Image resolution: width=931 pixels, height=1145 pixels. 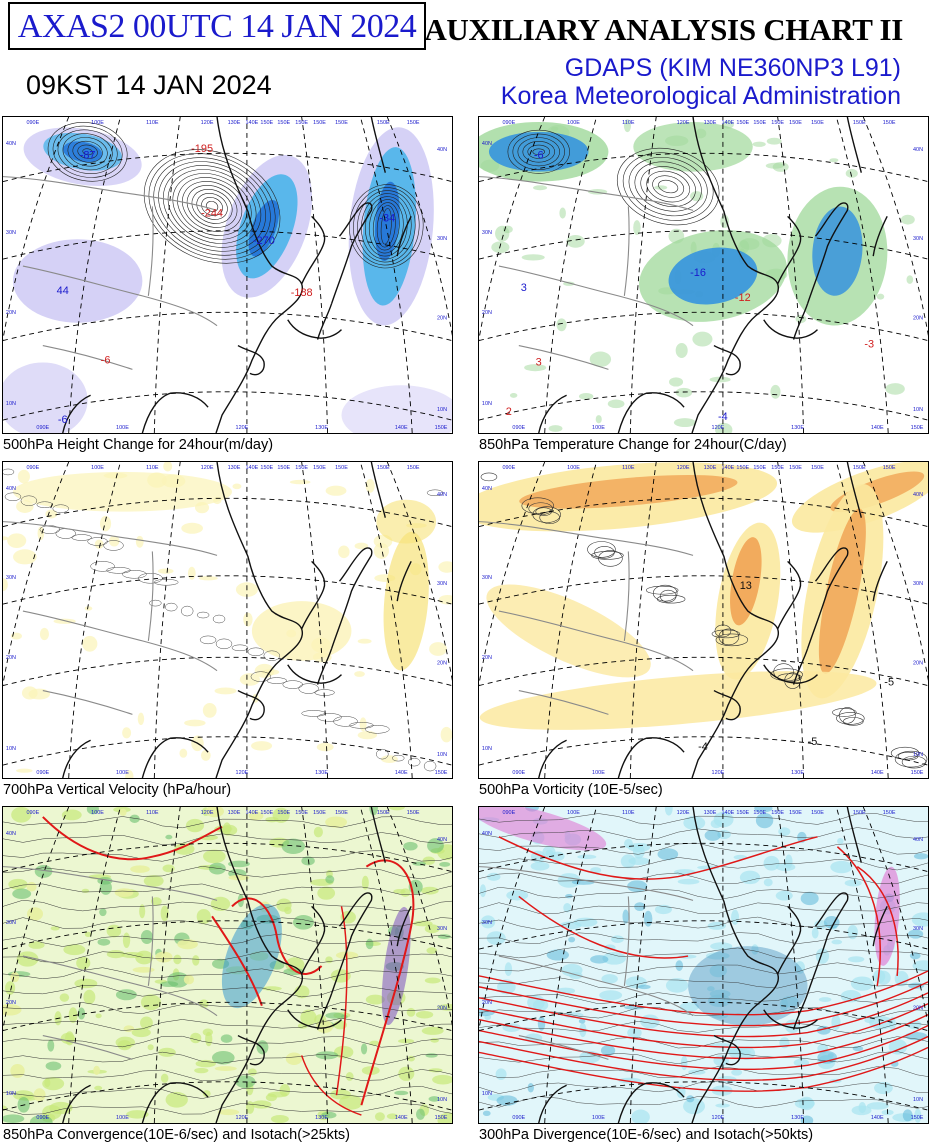 What do you see at coordinates (698, 273) in the screenshot?
I see `temp-change-value: -16` at bounding box center [698, 273].